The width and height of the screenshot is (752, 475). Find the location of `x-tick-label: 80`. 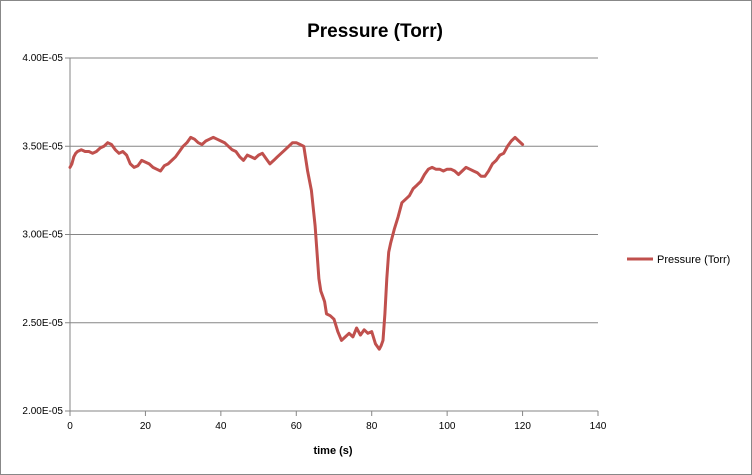

x-tick-label: 80 is located at coordinates (372, 426).